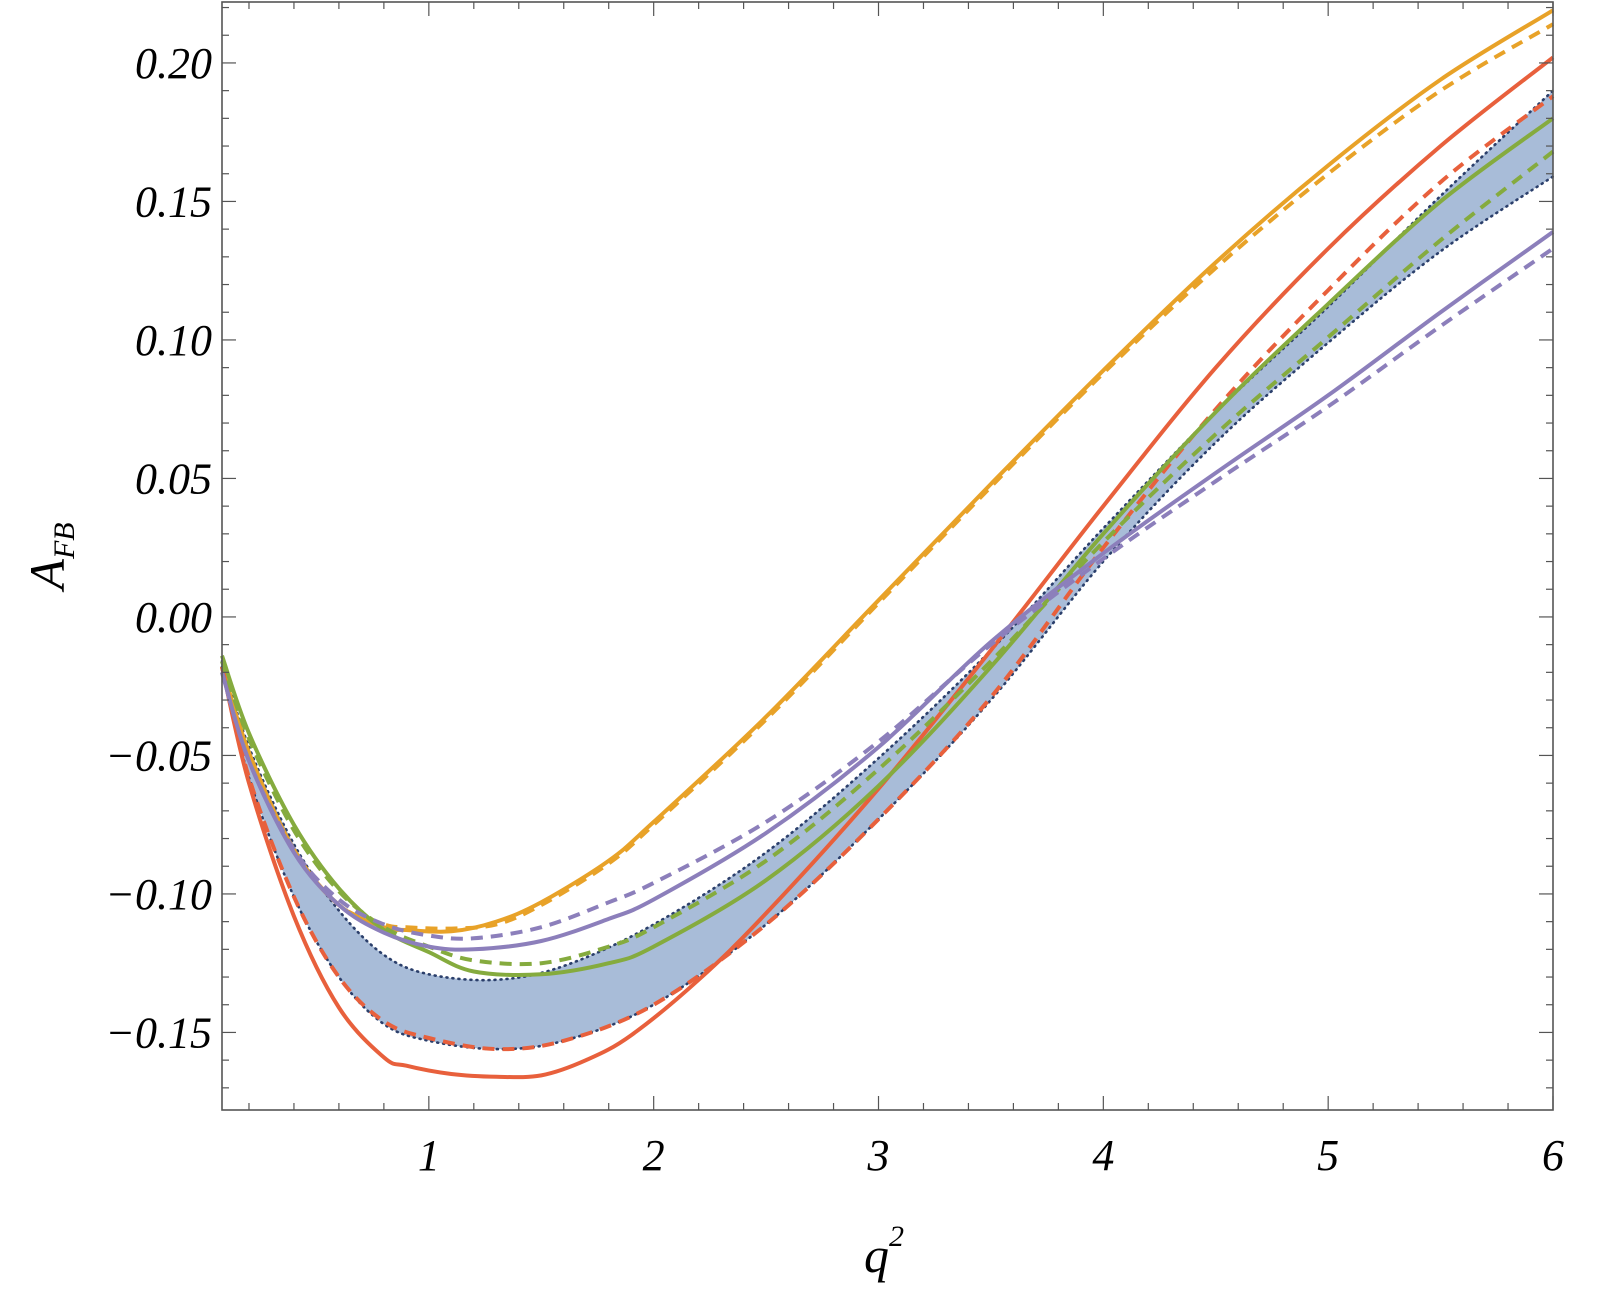  Describe the element at coordinates (173, 201) in the screenshot. I see `y-tick-label: 0.15` at that location.